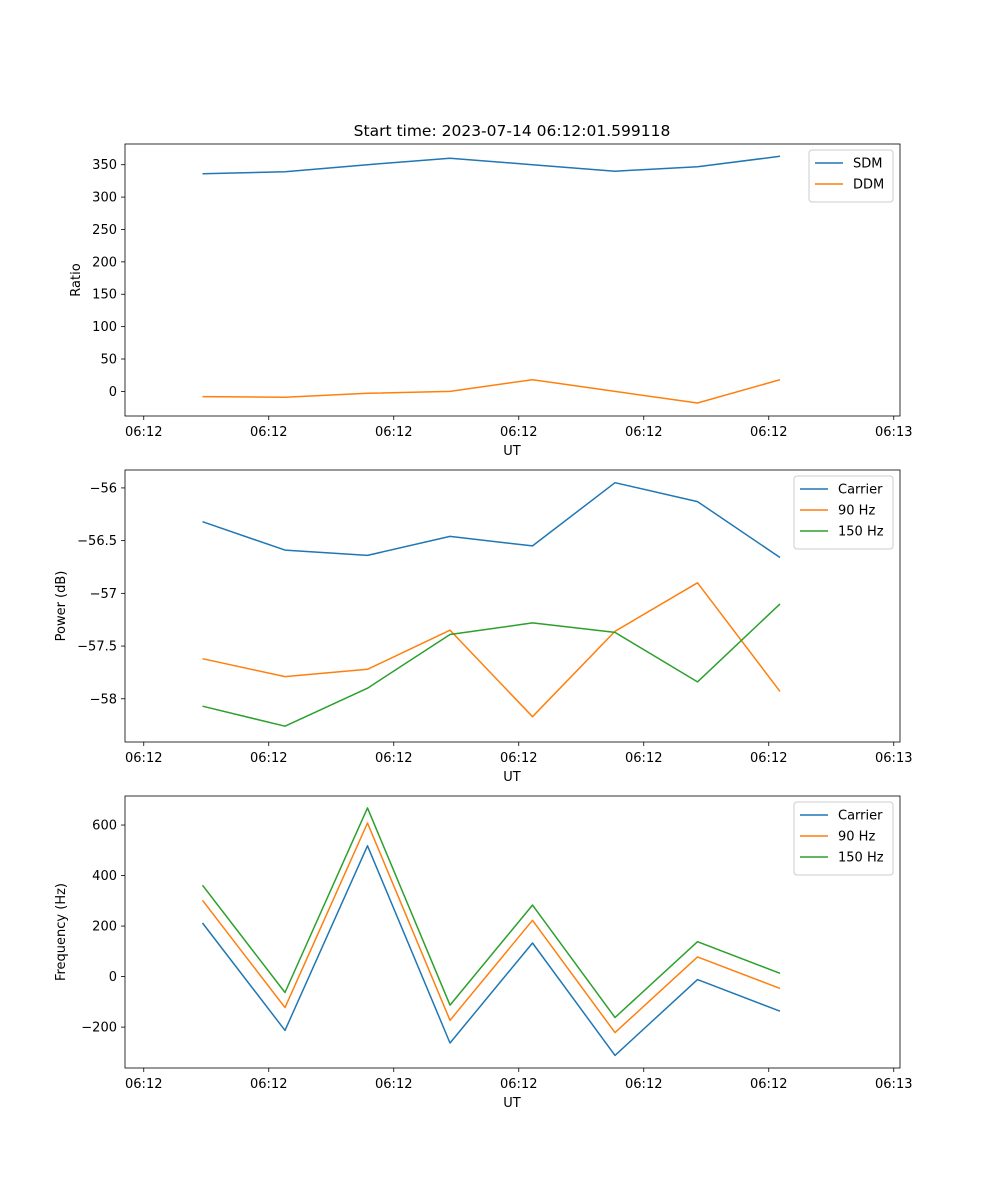 This screenshot has height=1200, width=1000. What do you see at coordinates (97, 647) in the screenshot?
I see `y-tick-label: −57.5` at bounding box center [97, 647].